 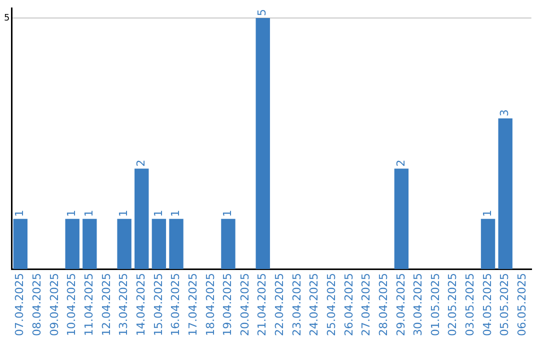 I want to click on x-tick-label: 09.04.2025, so click(x=54, y=304).